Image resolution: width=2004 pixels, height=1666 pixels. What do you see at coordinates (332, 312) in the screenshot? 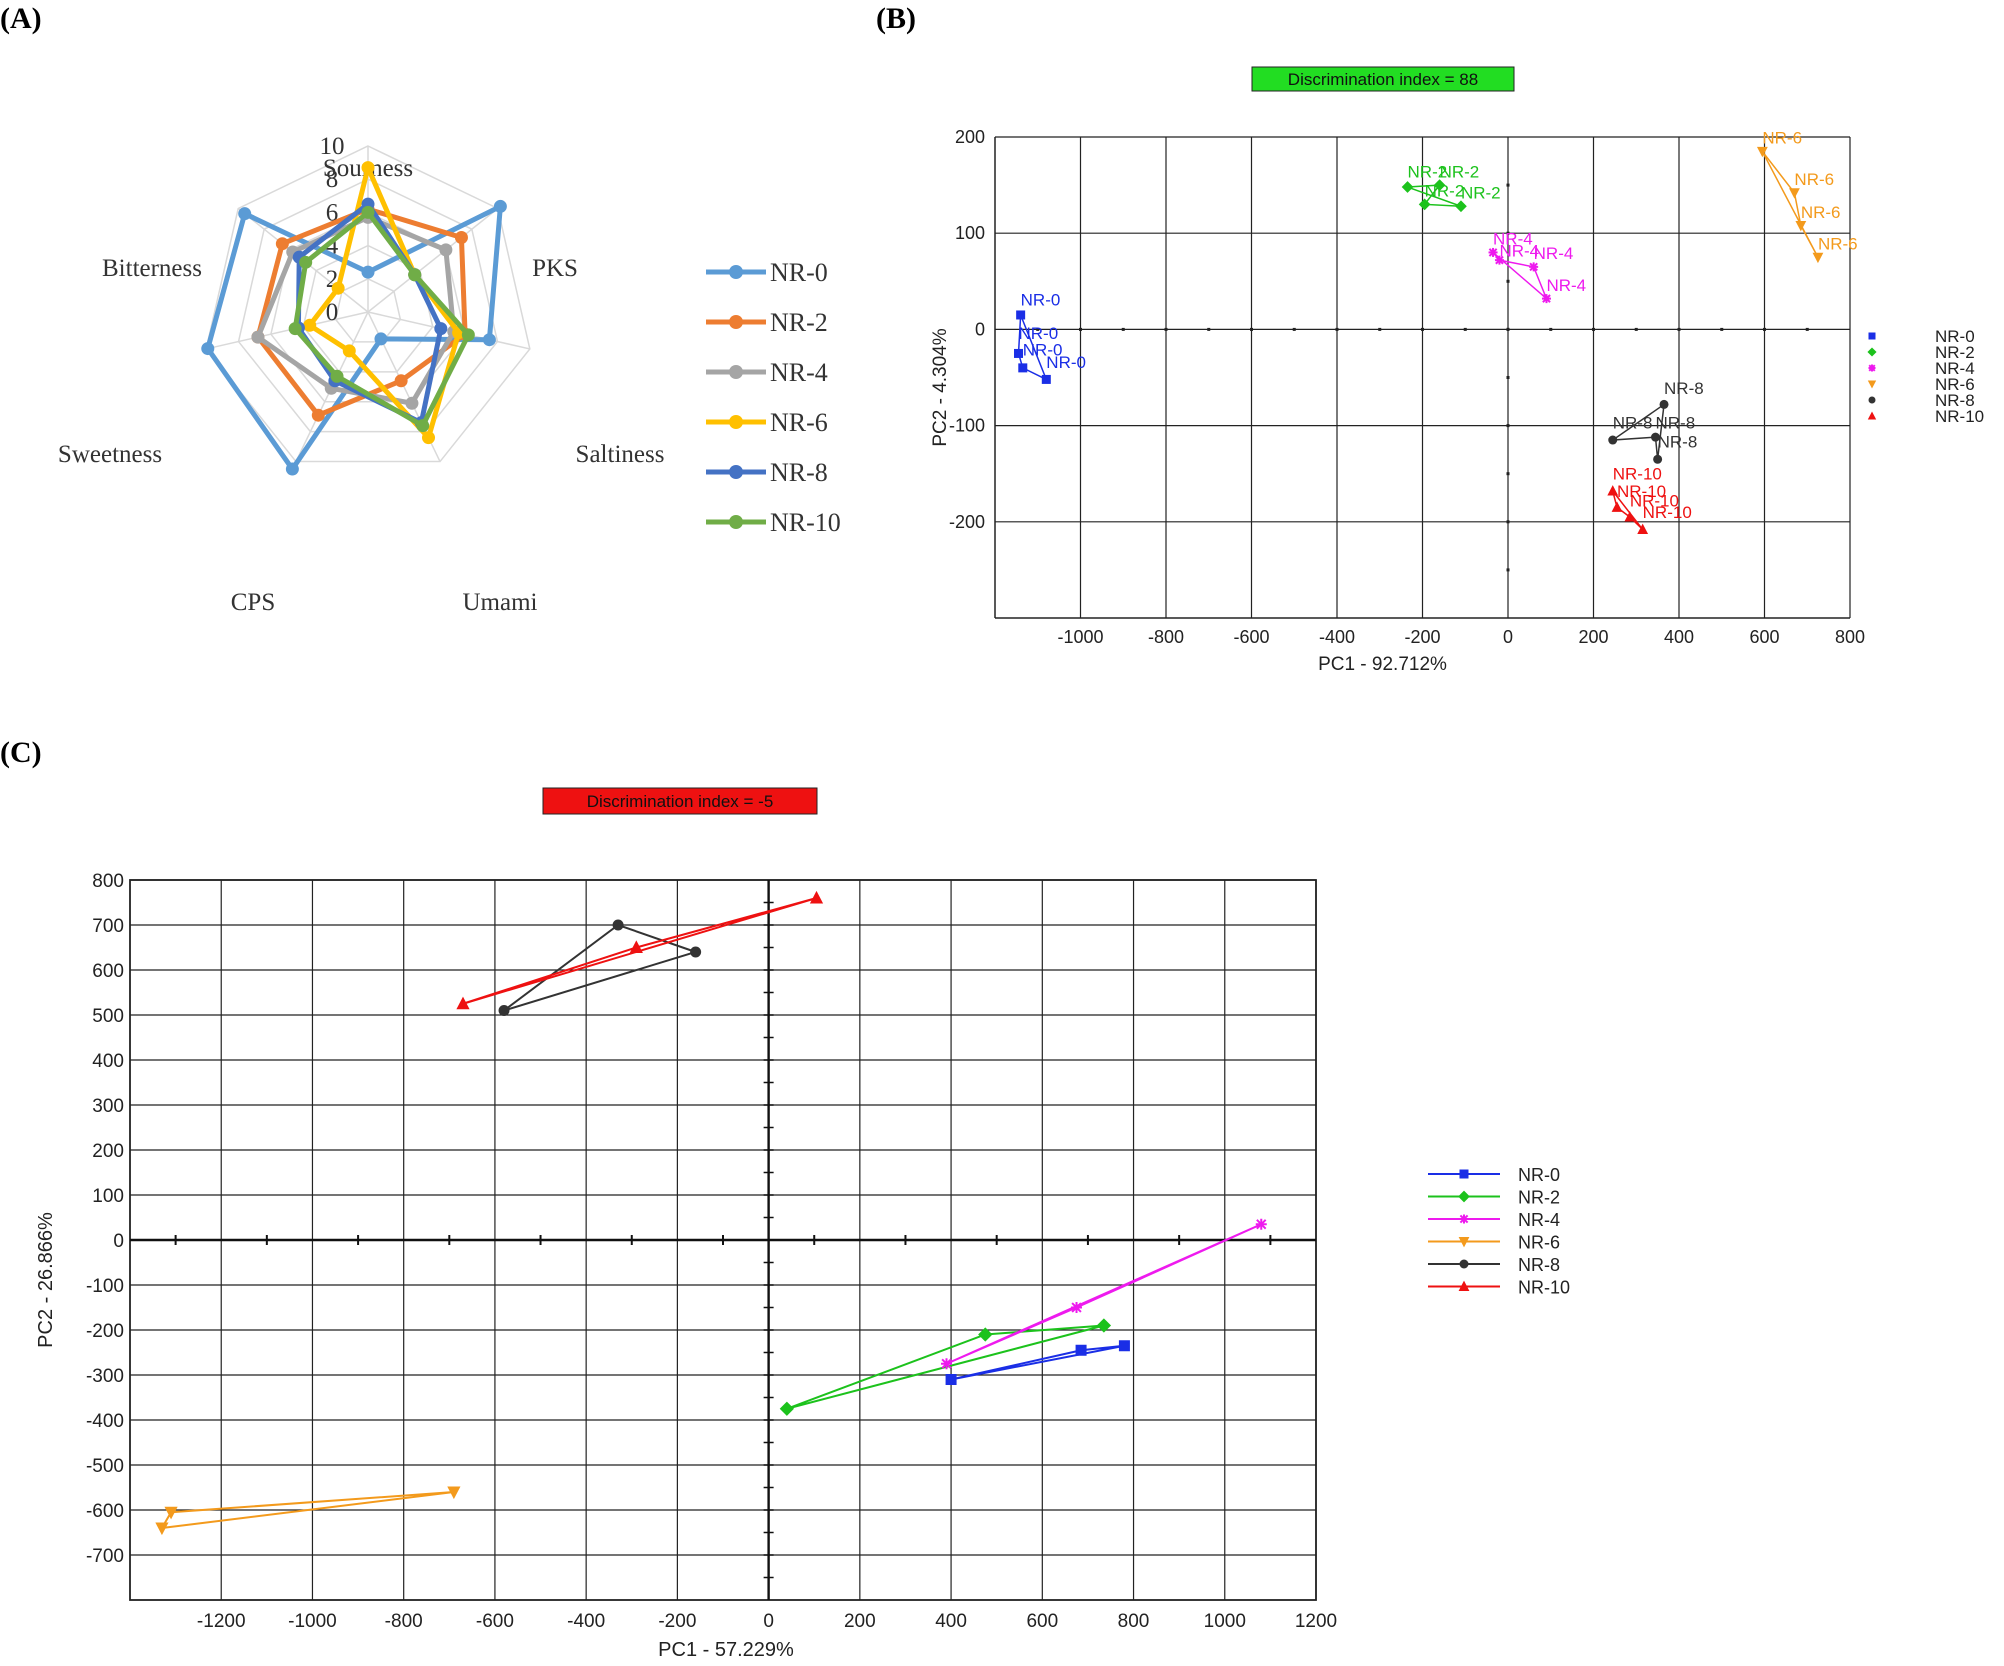
I see `radar-tick-label: 0` at bounding box center [332, 312].